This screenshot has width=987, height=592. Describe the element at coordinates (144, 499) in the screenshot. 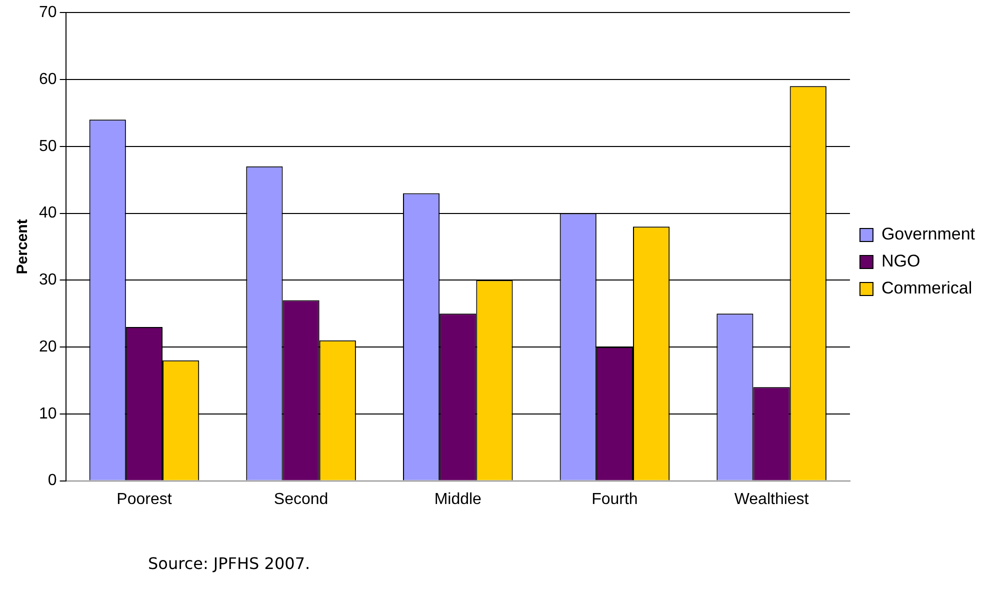

I see `x-tick-label: Poorest` at that location.